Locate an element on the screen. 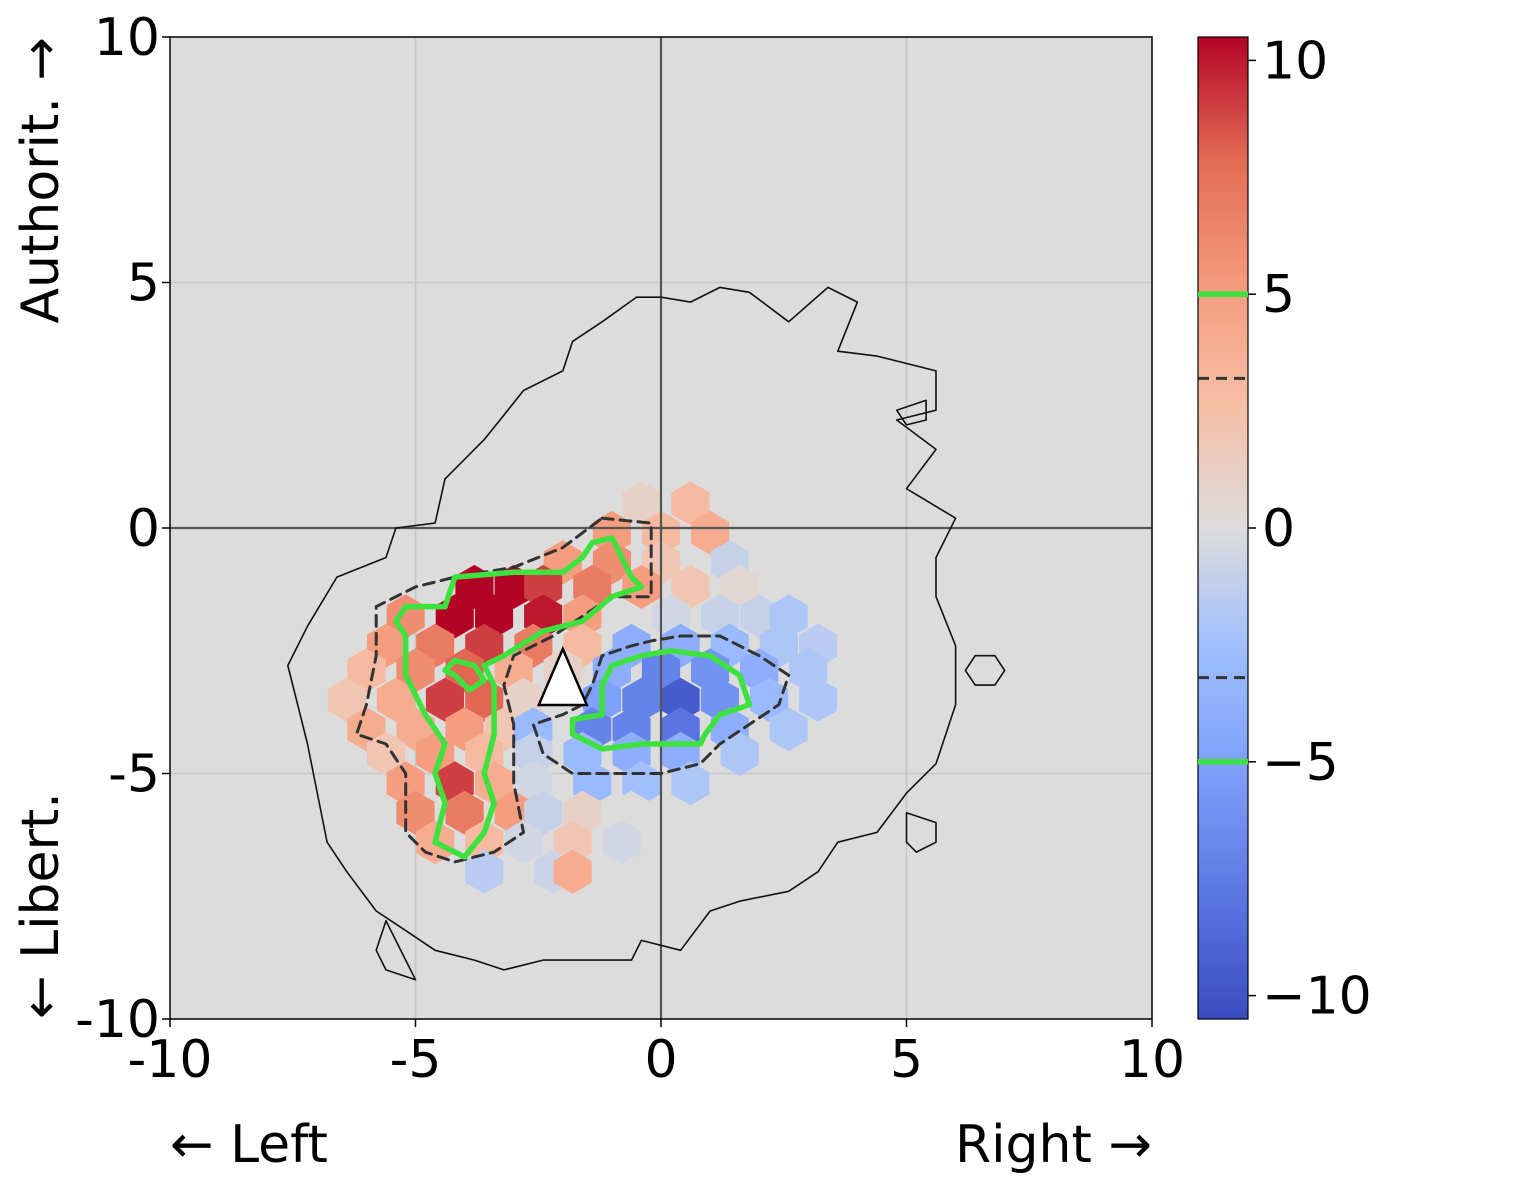 The width and height of the screenshot is (1532, 1189). marker-triangle-shape is located at coordinates (562, 676).